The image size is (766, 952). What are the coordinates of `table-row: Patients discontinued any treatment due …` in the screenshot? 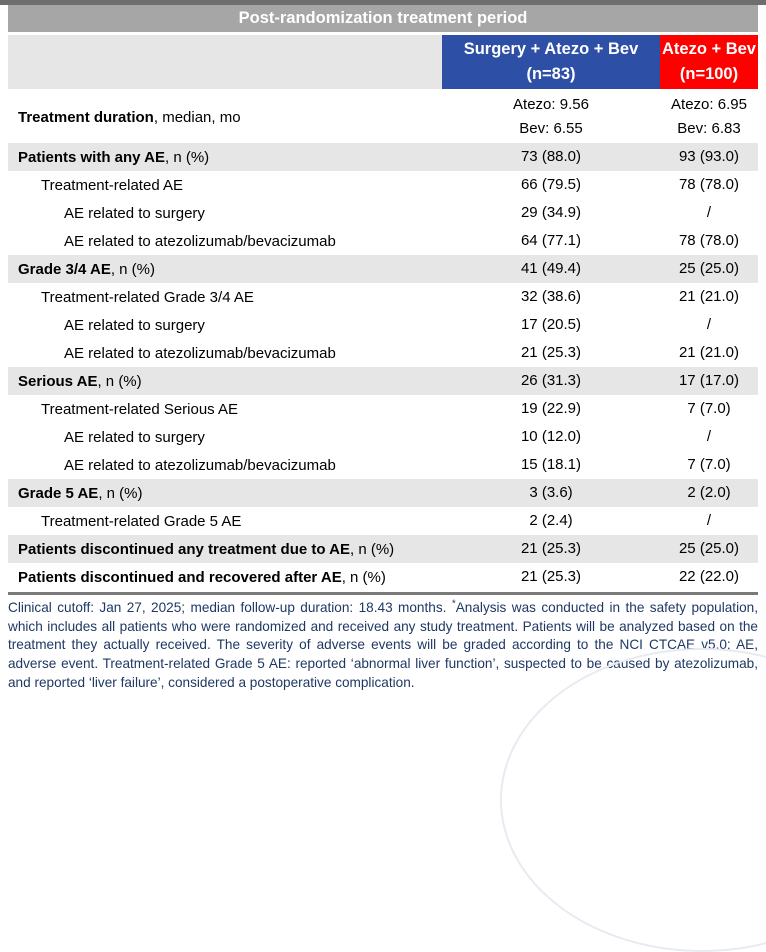 It's located at (383, 549).